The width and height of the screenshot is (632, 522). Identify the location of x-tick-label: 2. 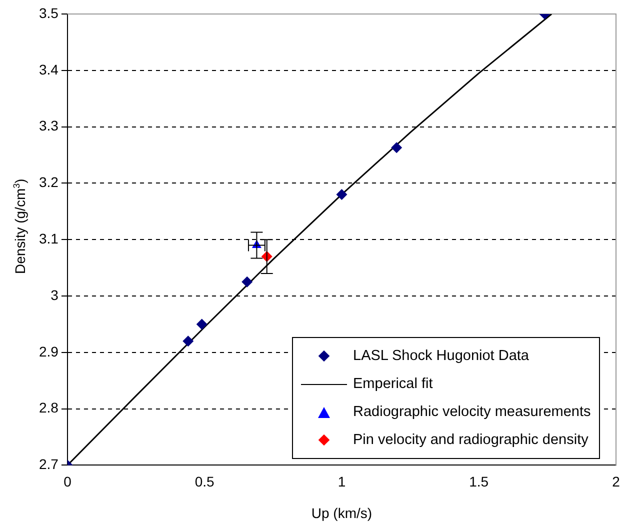
(616, 481).